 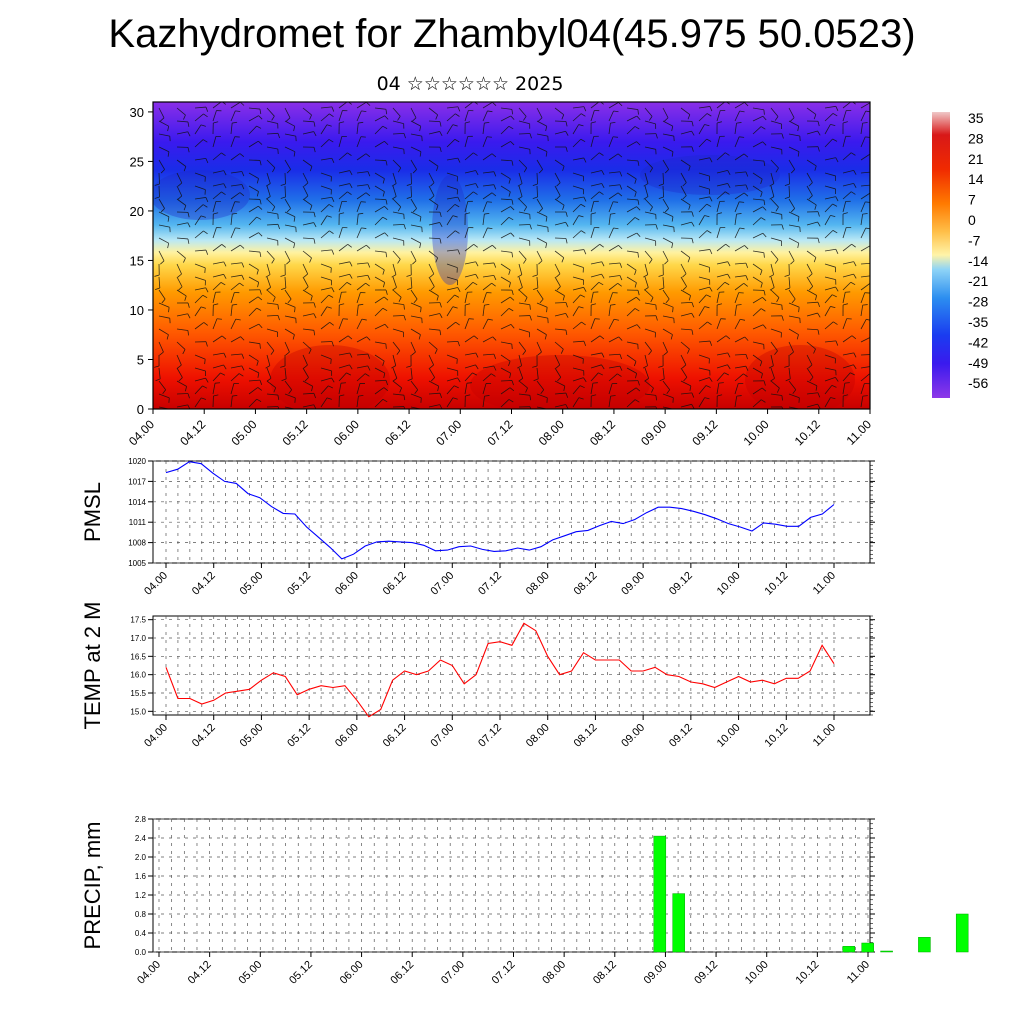 What do you see at coordinates (204, 736) in the screenshot?
I see `x-tick-label: 04.12` at bounding box center [204, 736].